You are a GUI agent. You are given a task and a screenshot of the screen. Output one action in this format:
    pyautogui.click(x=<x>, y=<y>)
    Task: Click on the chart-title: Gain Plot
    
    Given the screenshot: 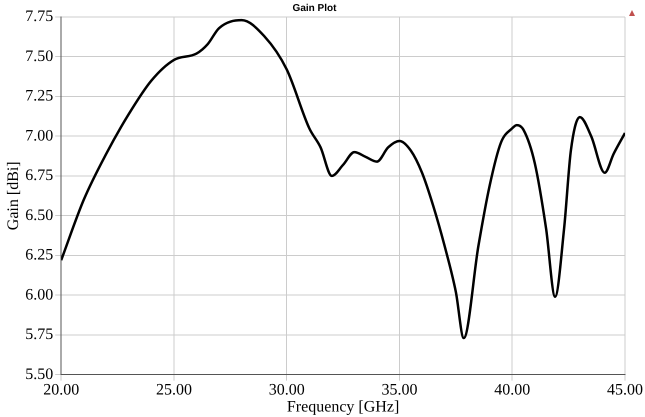 What is the action you would take?
    pyautogui.click(x=315, y=8)
    